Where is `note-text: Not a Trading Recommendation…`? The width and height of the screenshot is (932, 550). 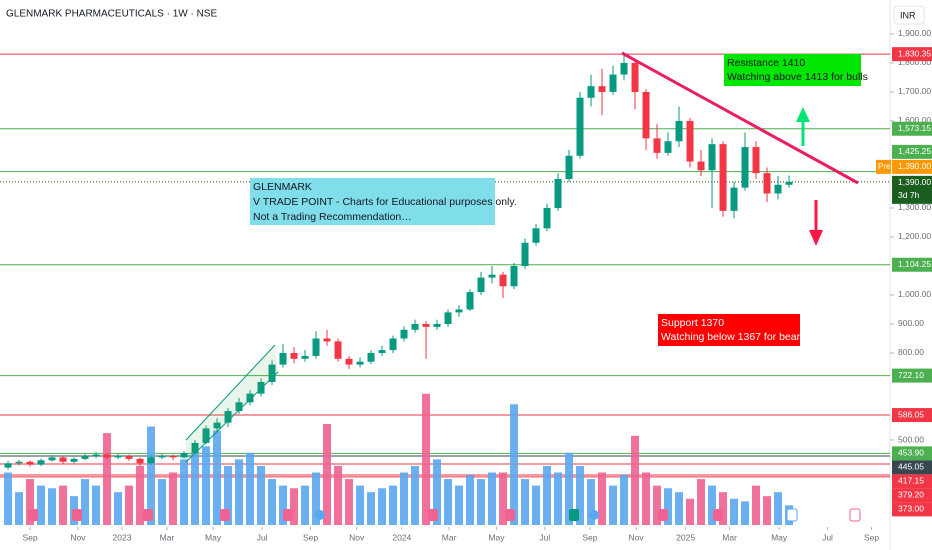
note-text: Not a Trading Recommendation… is located at coordinates (332, 217).